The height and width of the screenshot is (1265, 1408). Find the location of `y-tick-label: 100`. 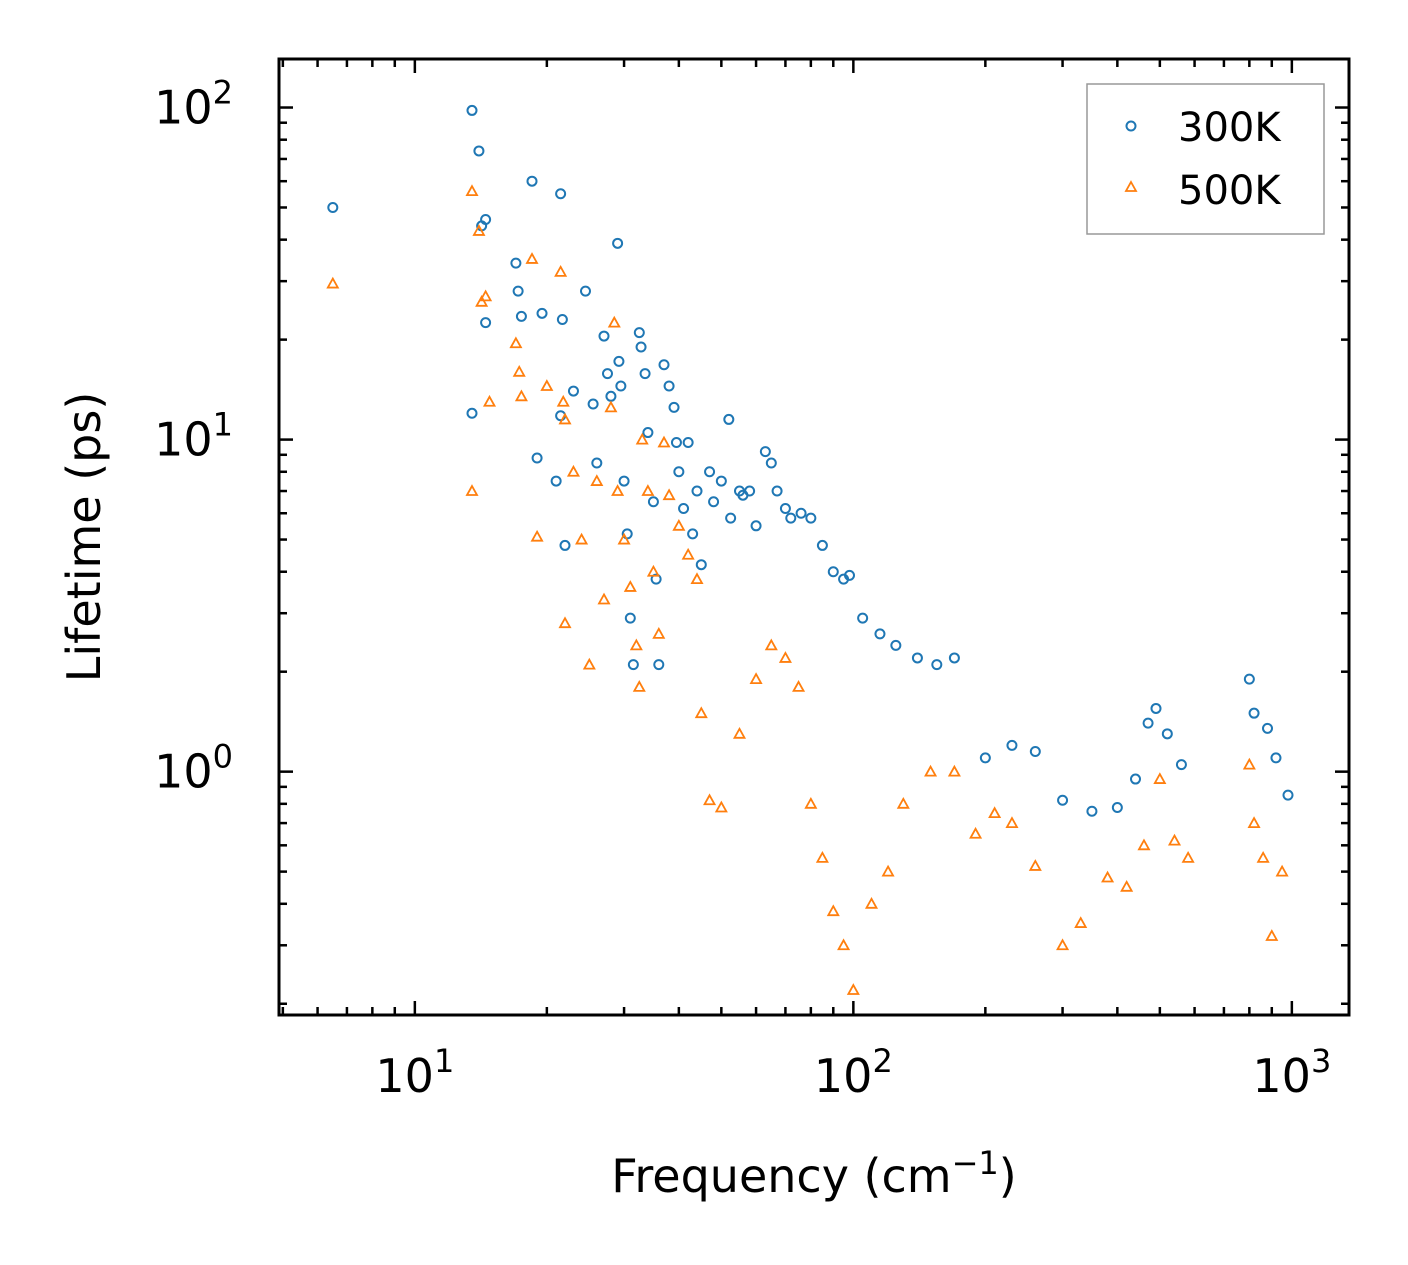

y-tick-label: 100 is located at coordinates (193, 768).